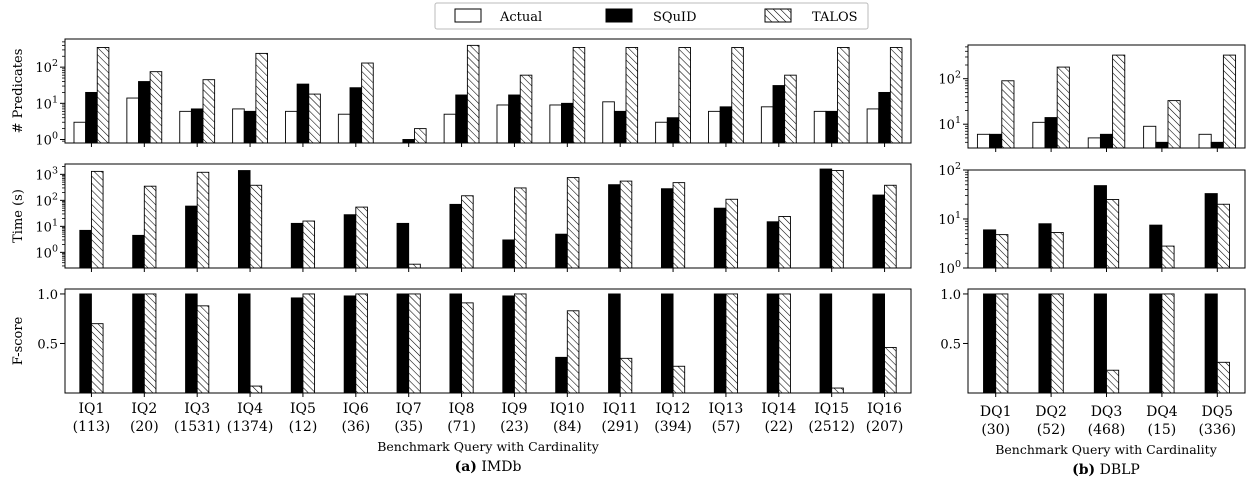 This screenshot has width=1250, height=485. I want to click on category-label-iq4: IQ4, so click(250, 409).